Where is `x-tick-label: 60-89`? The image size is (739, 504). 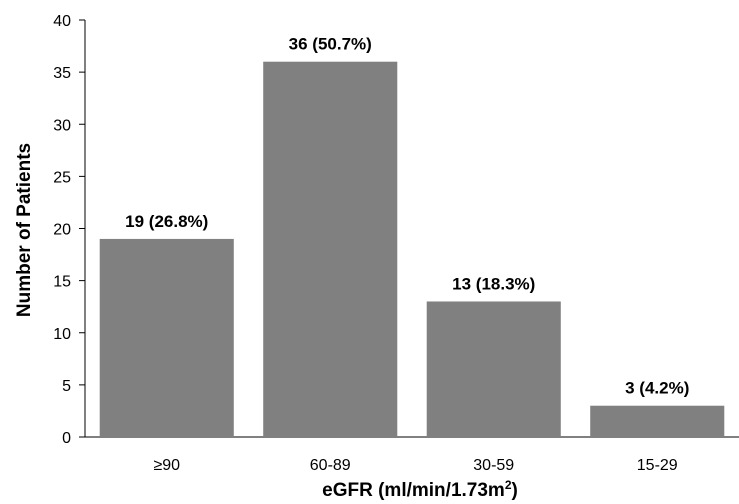 x-tick-label: 60-89 is located at coordinates (330, 465).